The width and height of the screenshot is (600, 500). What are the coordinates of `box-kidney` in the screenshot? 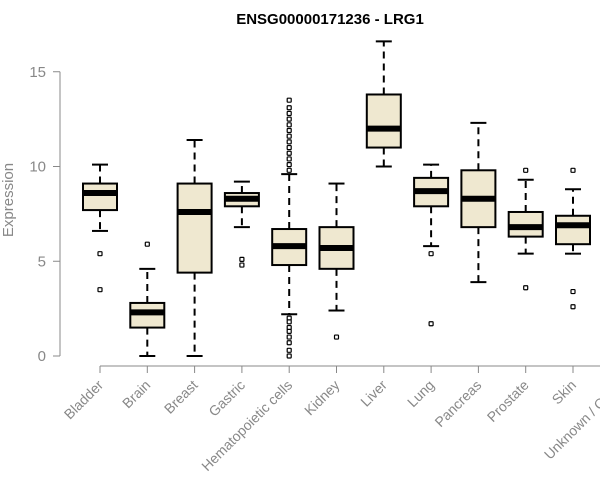 It's located at (336, 261).